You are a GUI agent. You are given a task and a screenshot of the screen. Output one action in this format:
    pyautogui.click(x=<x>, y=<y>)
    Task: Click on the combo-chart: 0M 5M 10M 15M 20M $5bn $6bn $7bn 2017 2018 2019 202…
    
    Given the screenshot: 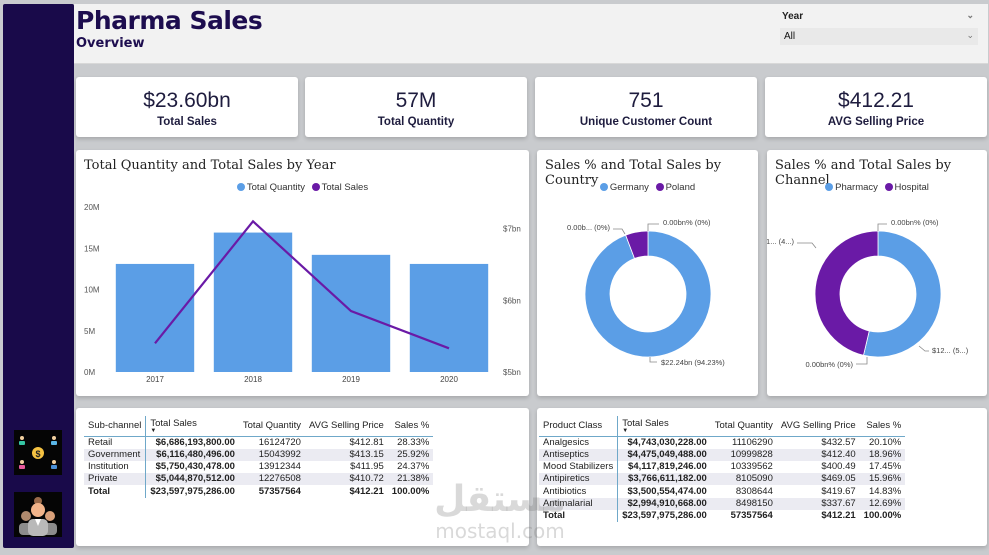 What is the action you would take?
    pyautogui.click(x=302, y=293)
    